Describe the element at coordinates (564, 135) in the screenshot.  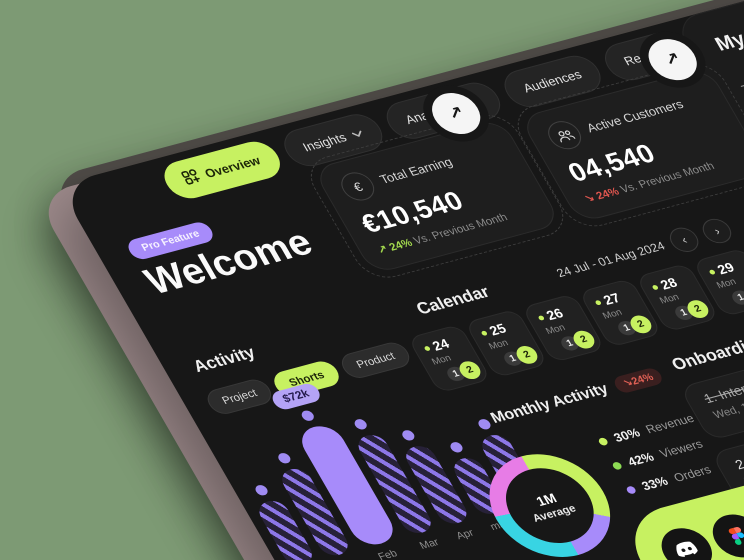
I see `users-icon` at that location.